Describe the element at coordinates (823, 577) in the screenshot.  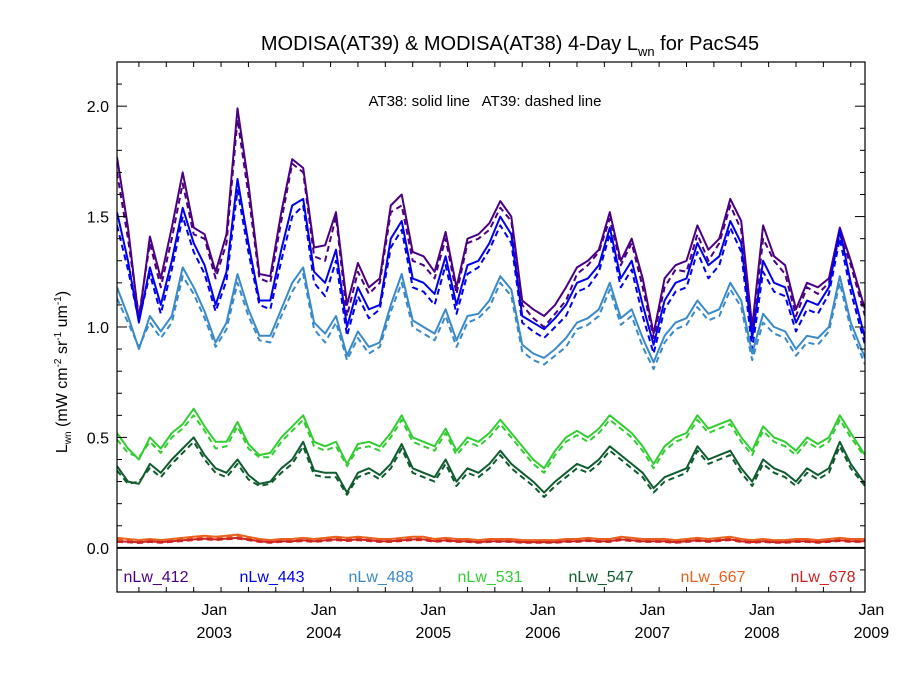
I see `legend-entry-nLw_678: nLw_678` at that location.